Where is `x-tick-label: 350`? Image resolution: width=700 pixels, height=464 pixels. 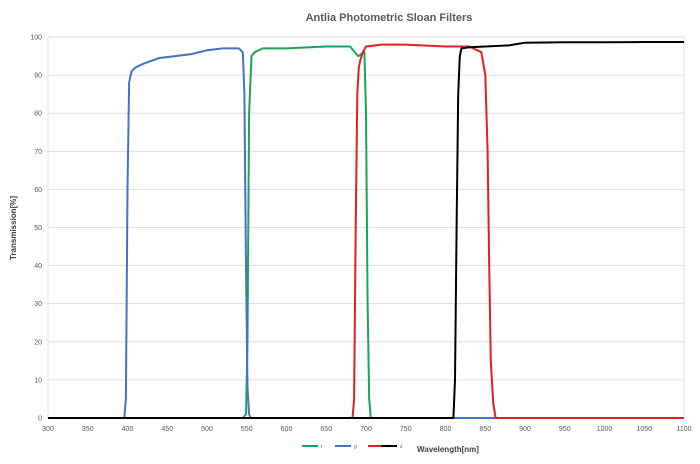
x-tick-label: 350 is located at coordinates (88, 429).